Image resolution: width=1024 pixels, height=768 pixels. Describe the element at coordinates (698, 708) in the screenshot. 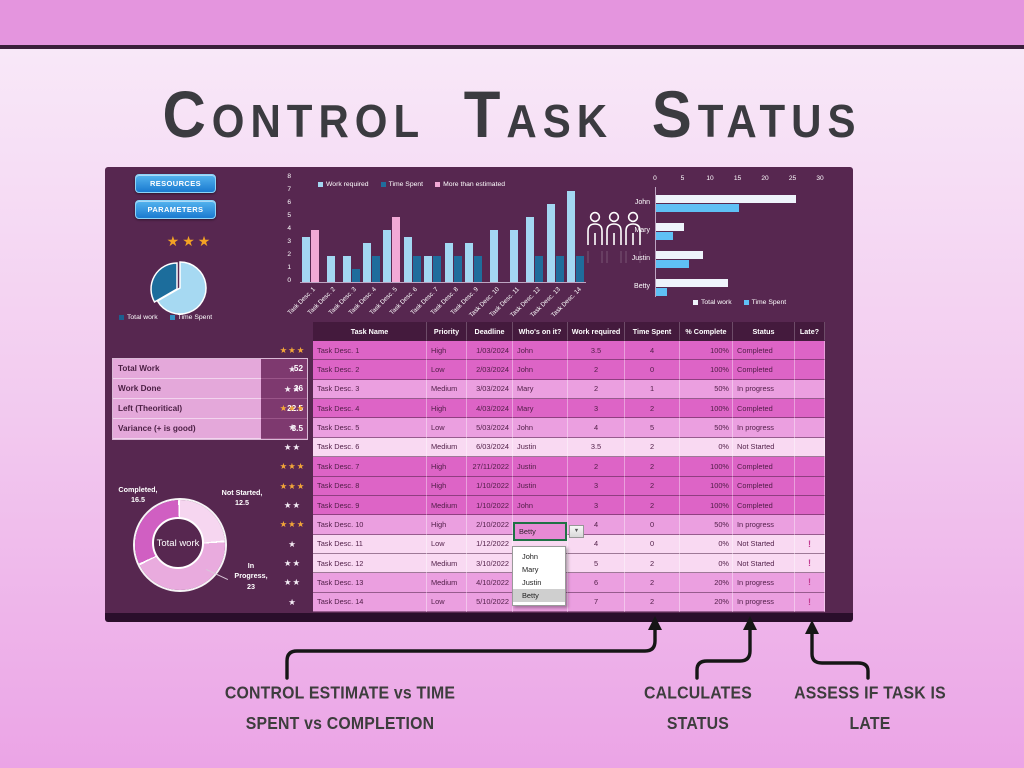

I see `annotation-calculates-status: CALCULATES STATUS` at that location.